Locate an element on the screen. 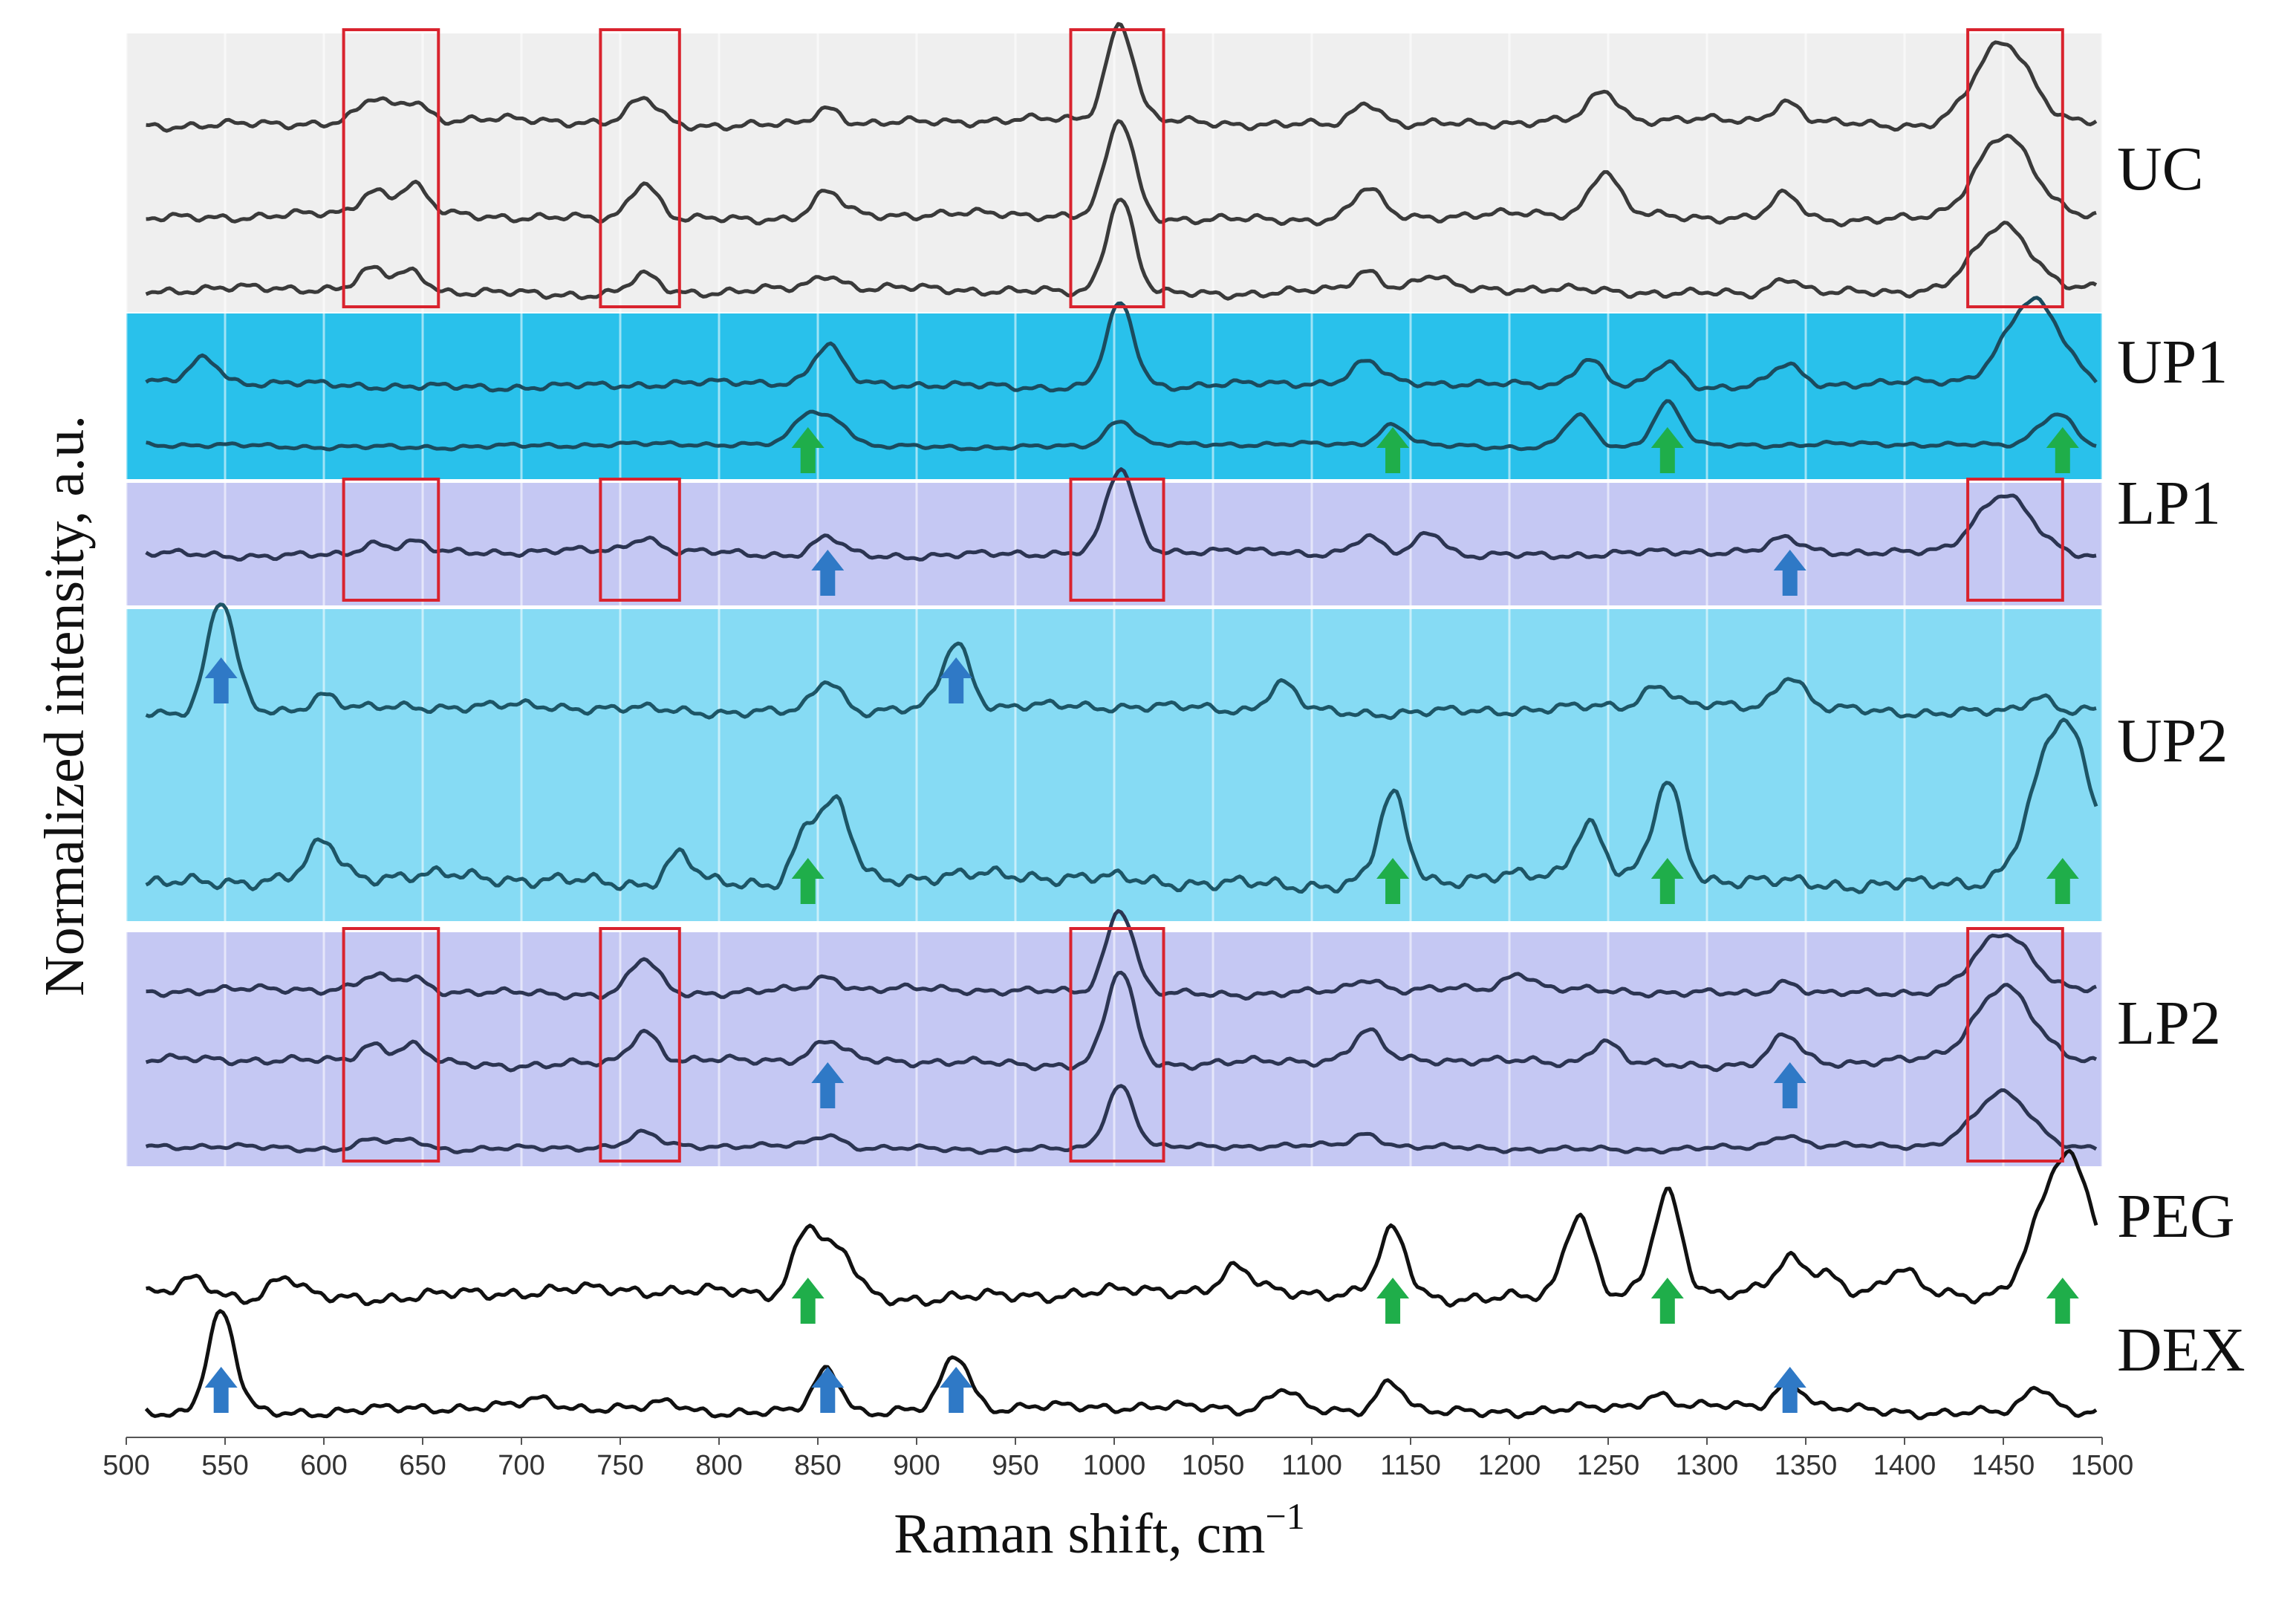  trace-peg is located at coordinates (1122, 1228).